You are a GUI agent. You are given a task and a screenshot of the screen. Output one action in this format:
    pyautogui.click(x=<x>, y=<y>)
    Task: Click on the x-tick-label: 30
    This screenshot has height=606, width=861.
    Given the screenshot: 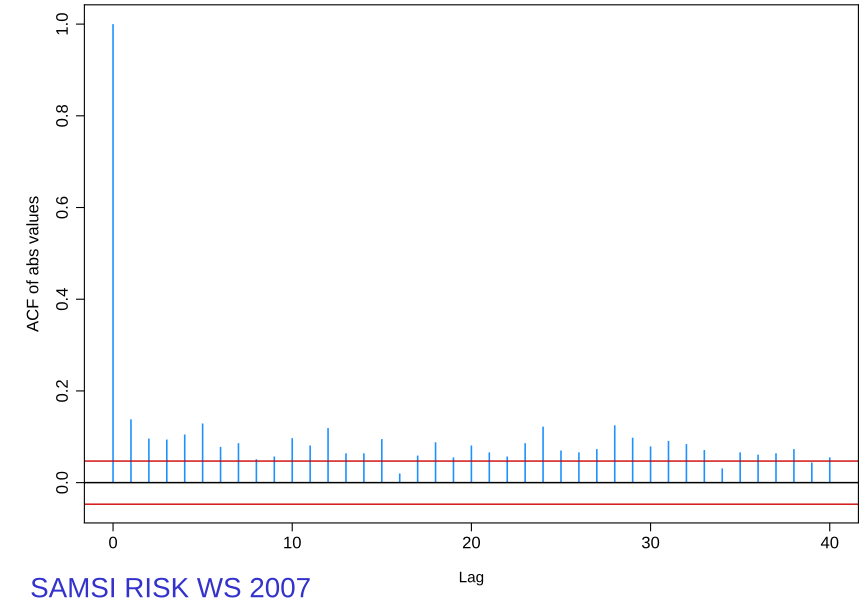 What is the action you would take?
    pyautogui.click(x=651, y=542)
    